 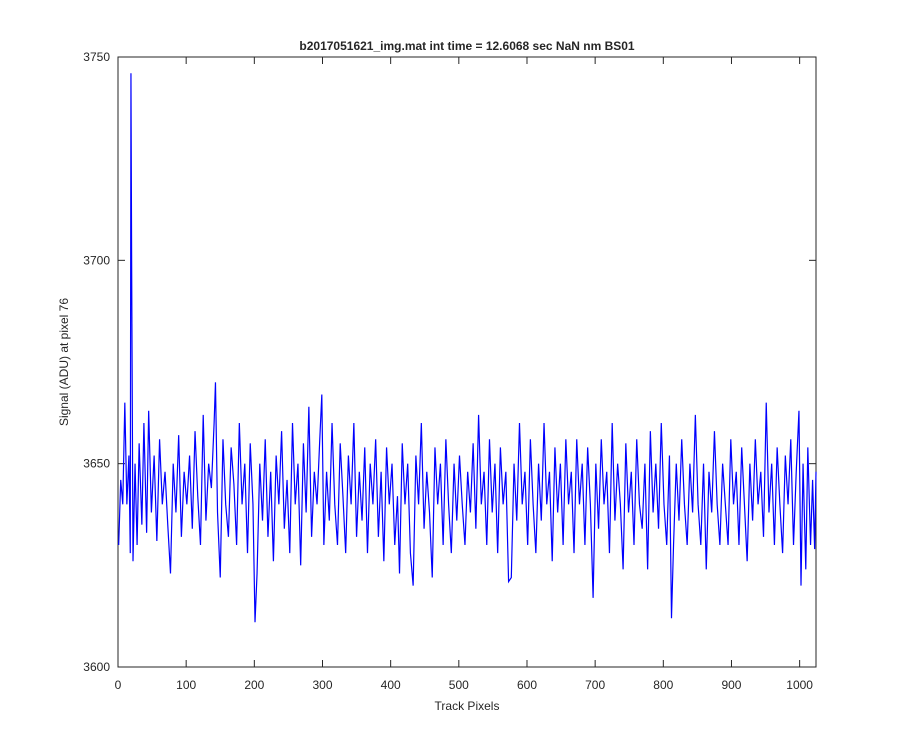 I want to click on y-tick-label: 3700, so click(x=96, y=260).